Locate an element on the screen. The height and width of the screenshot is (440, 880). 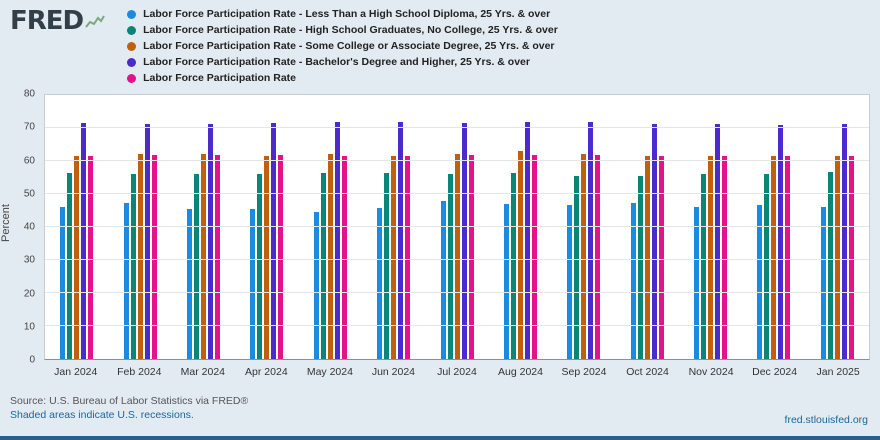
x-tick-label: Nov 2024 is located at coordinates (711, 372).